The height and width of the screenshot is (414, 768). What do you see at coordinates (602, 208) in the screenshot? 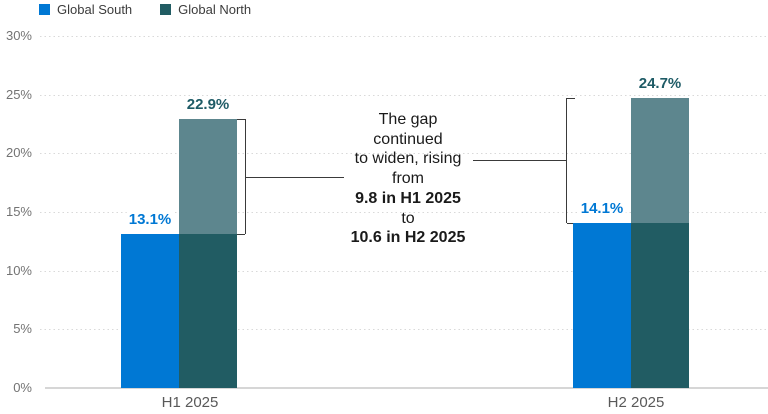
I see `data-label-global-south-h2-2025: 14.1%` at bounding box center [602, 208].